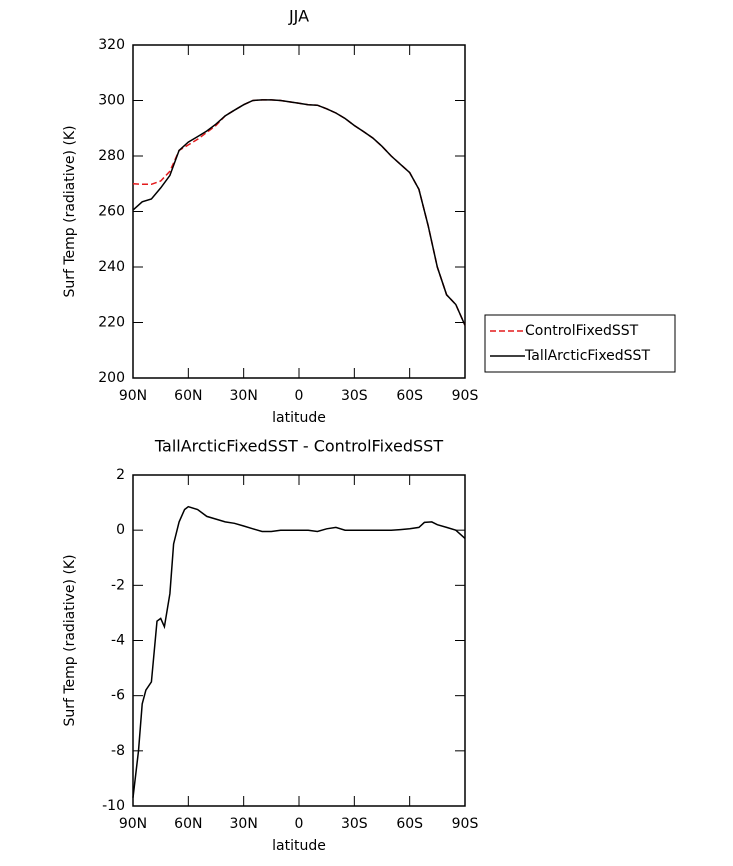 Image resolution: width=733 pixels, height=866 pixels. I want to click on y-tick-label: 2, so click(120, 475).